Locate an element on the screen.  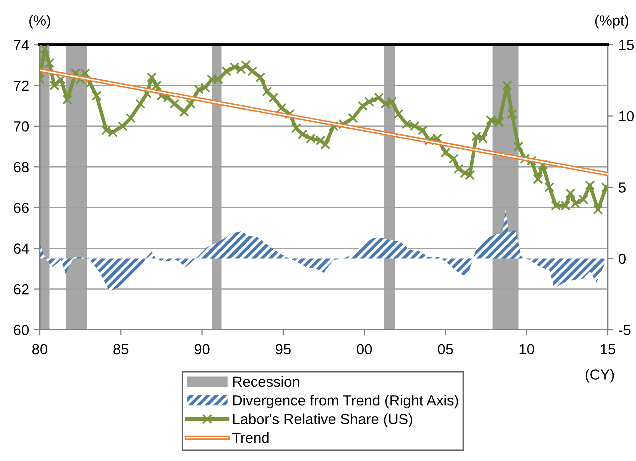
y-tick-label: 68 is located at coordinates (21, 167).